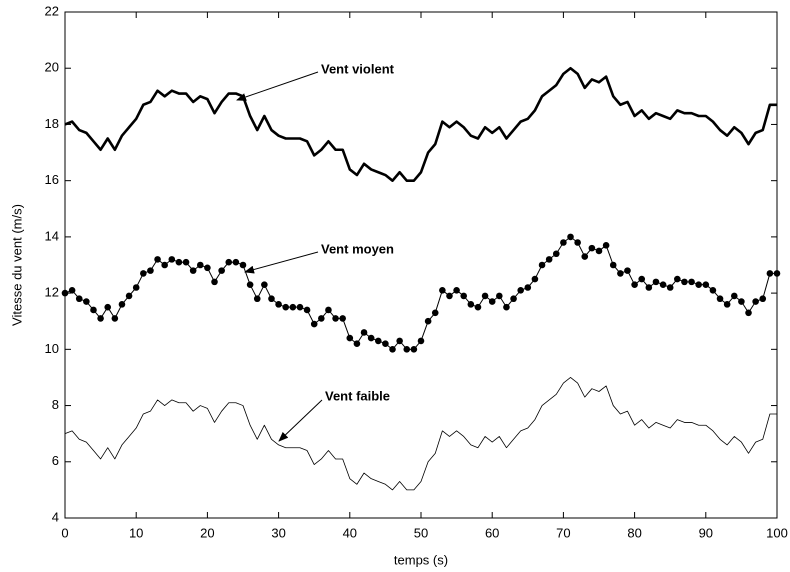  I want to click on y-tick-label: 14, so click(52, 235).